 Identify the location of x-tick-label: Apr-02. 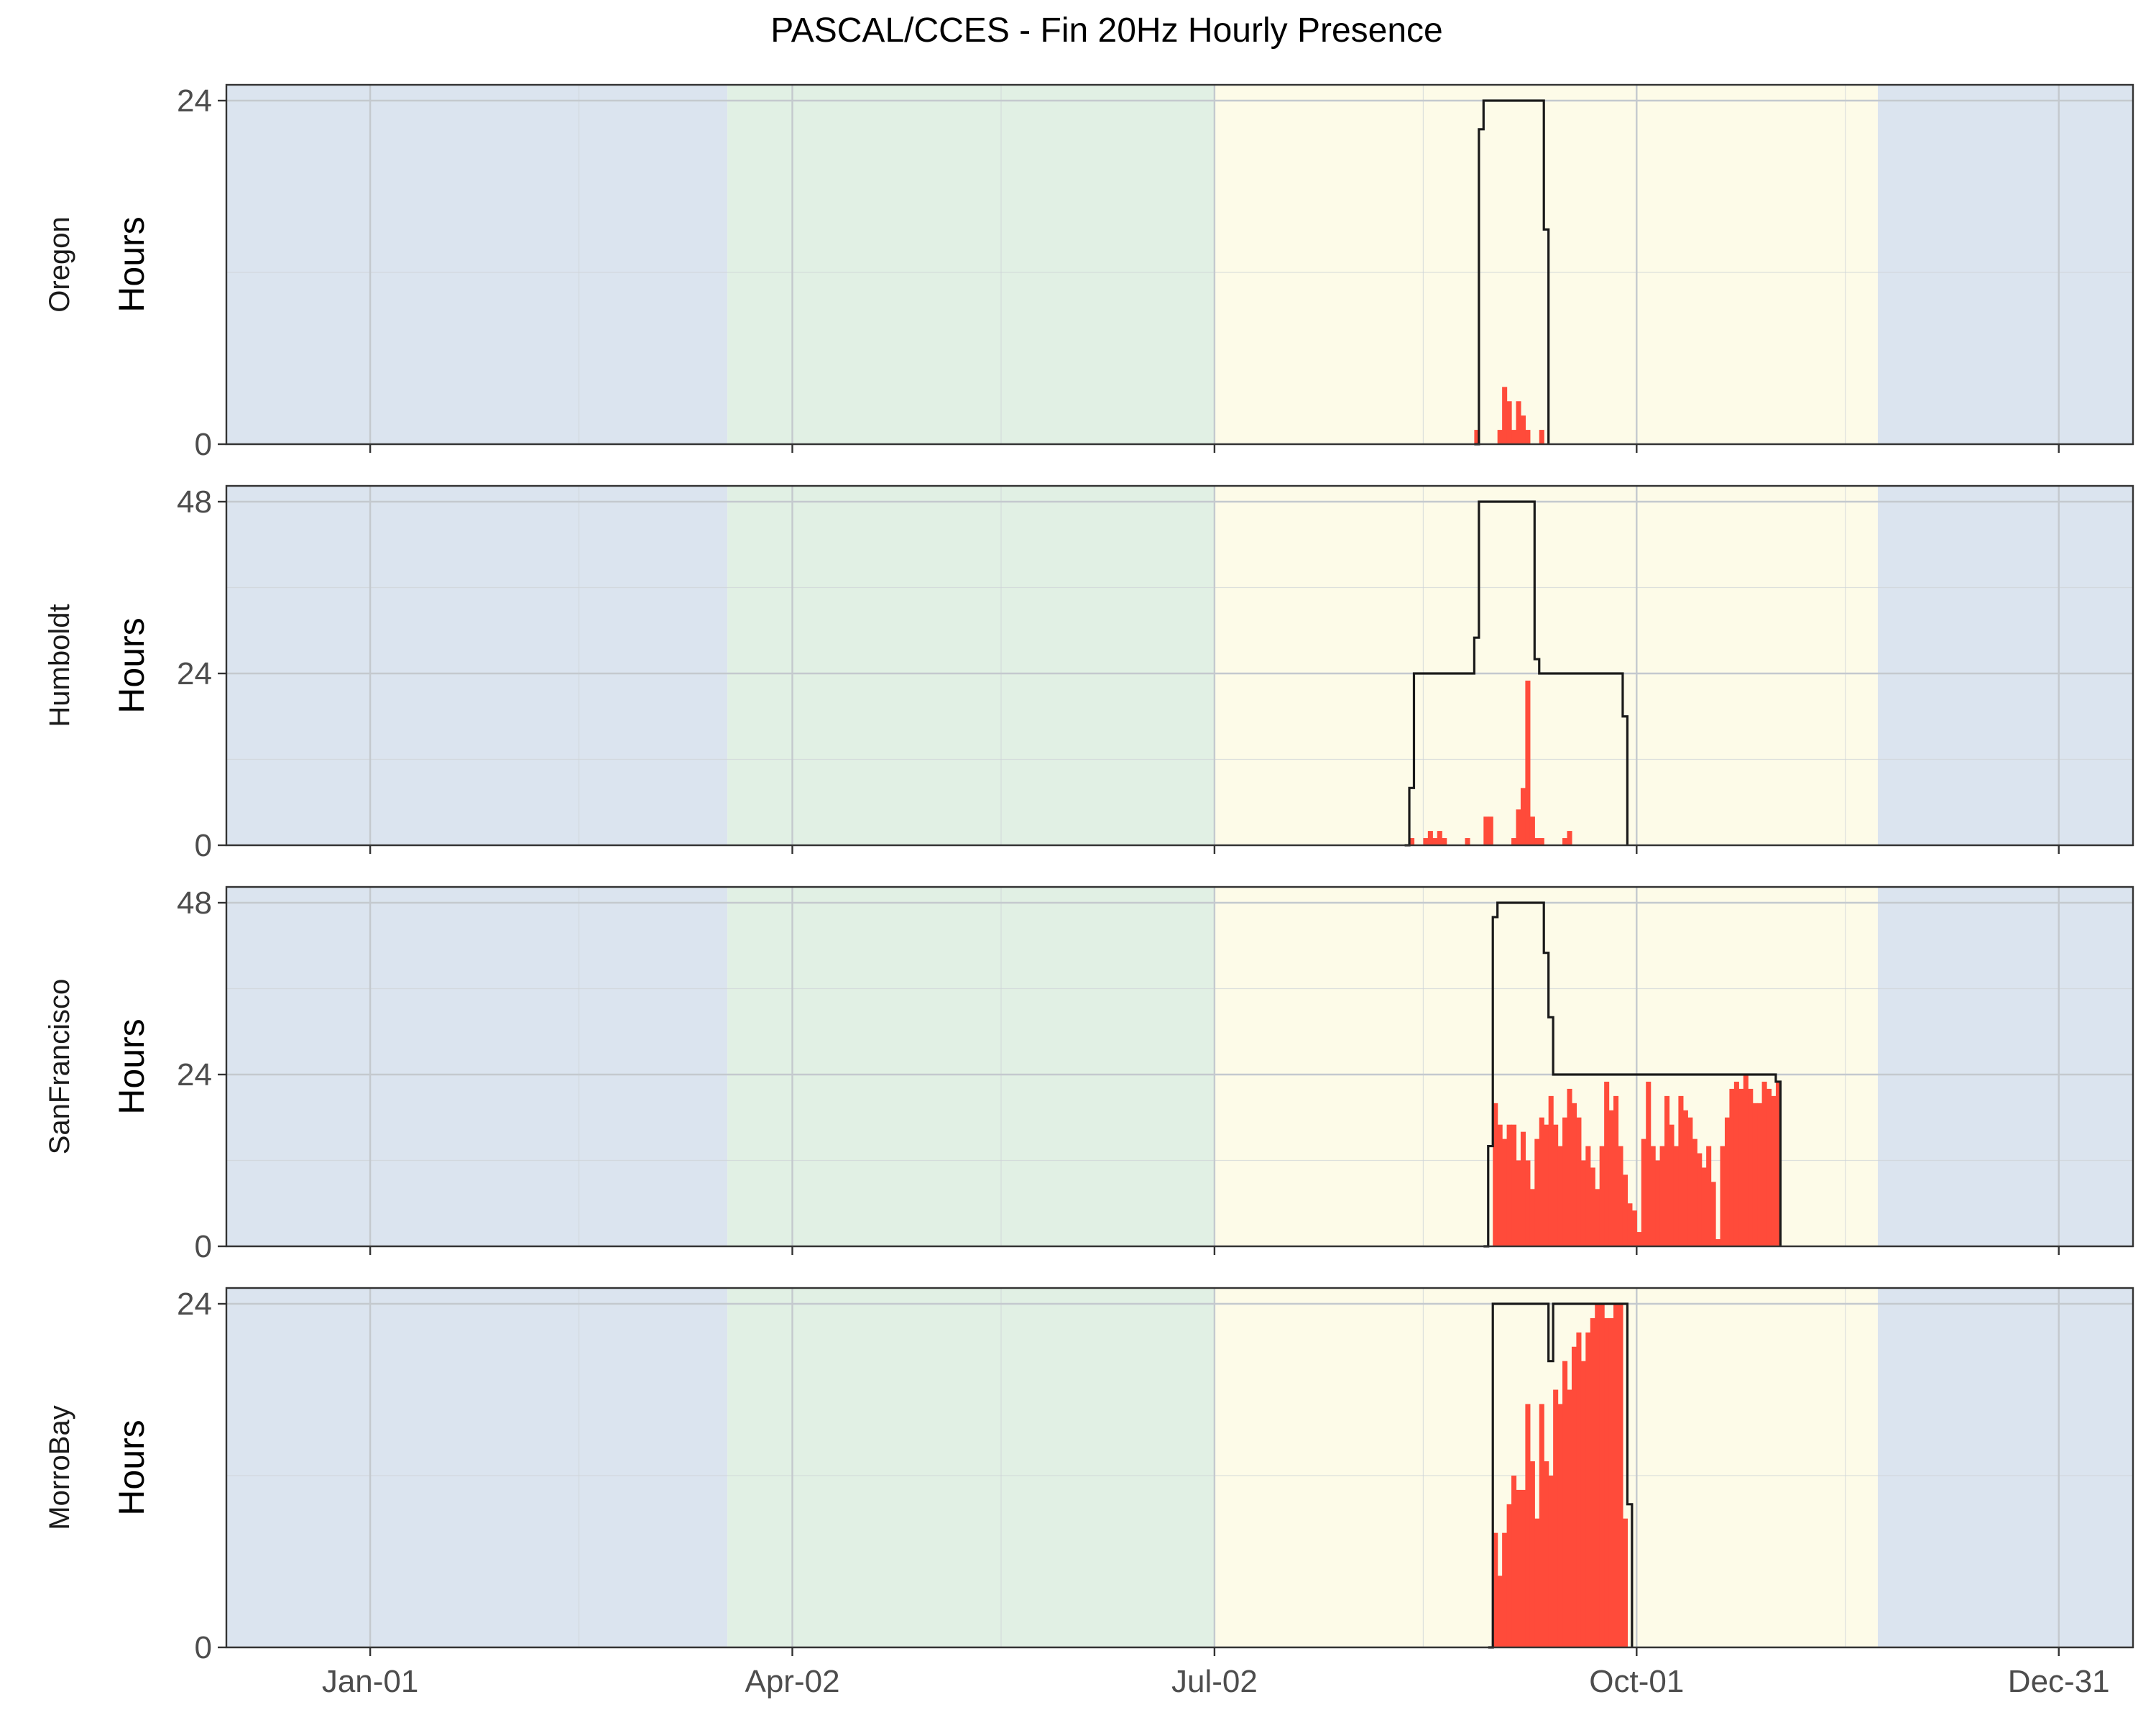
(792, 1681).